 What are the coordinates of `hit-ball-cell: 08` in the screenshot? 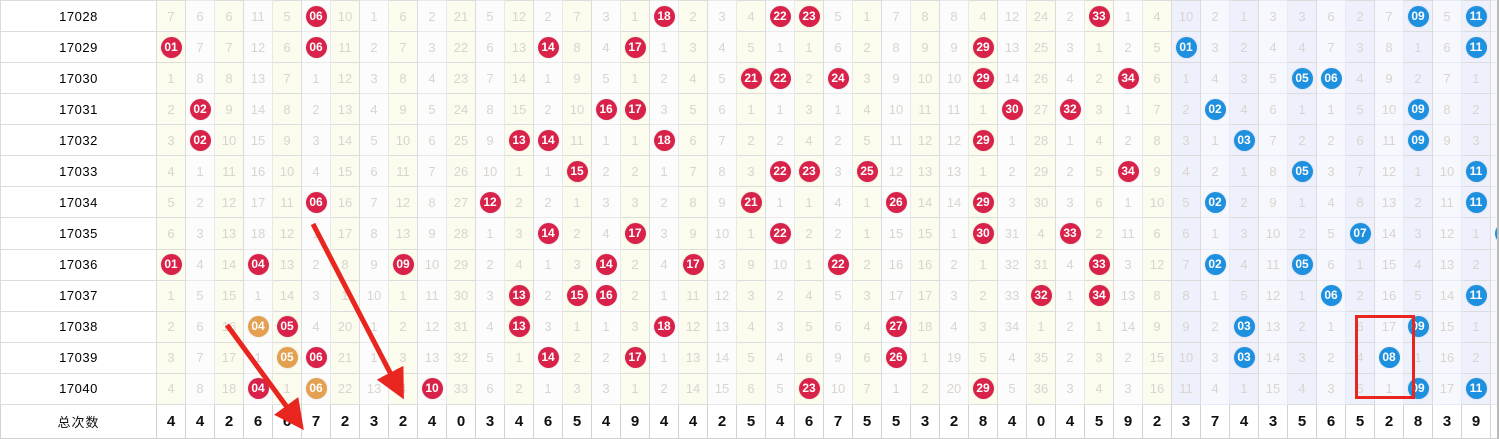 It's located at (1389, 357).